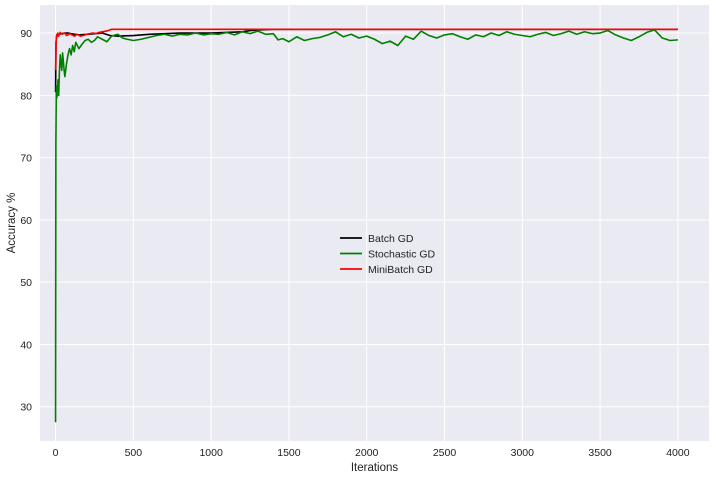  I want to click on y-tick-label: 70, so click(26, 159).